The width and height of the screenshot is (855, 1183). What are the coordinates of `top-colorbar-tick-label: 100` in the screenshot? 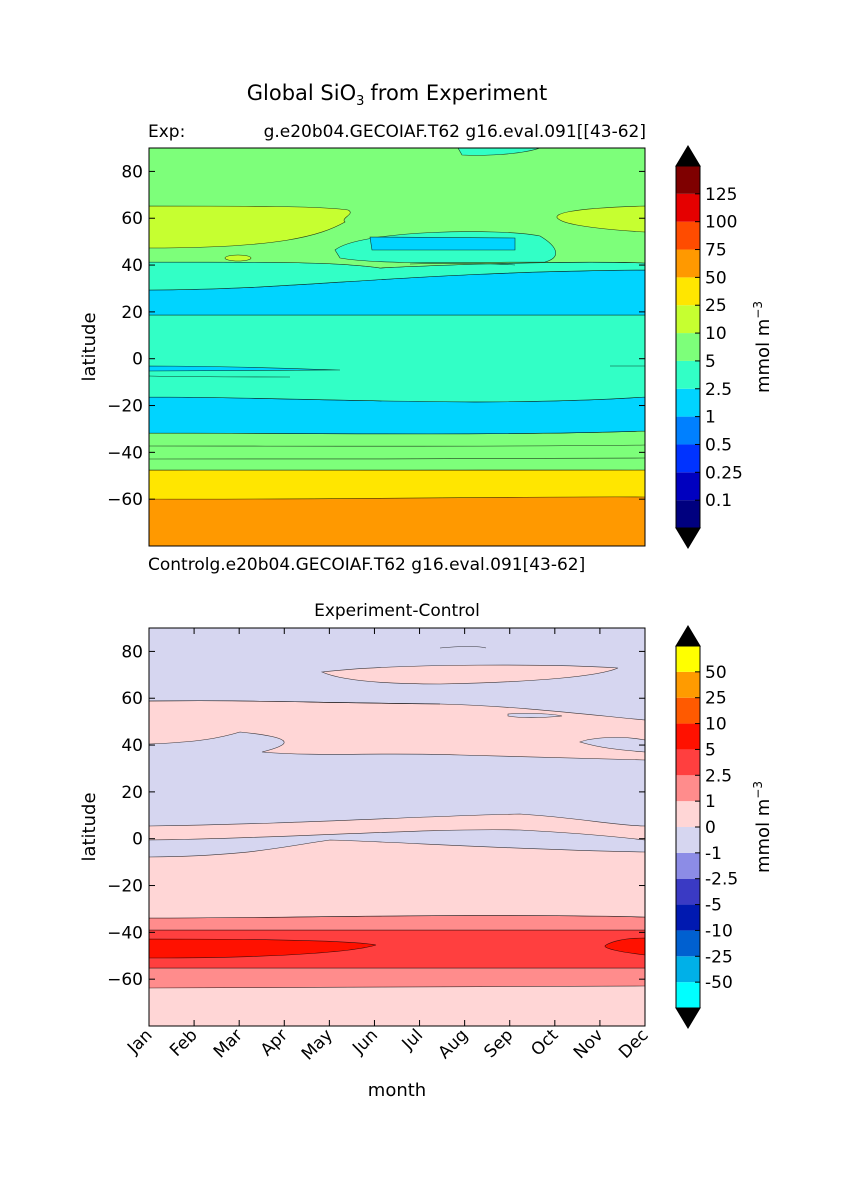 It's located at (721, 223).